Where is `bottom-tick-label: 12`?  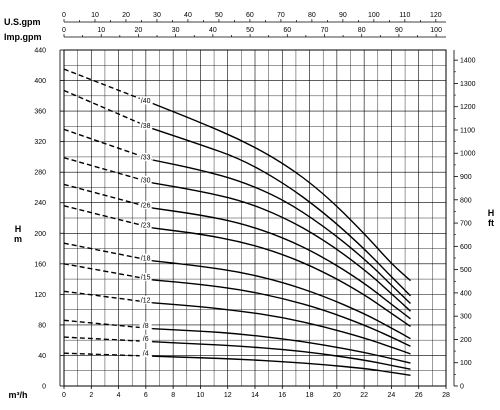
bottom-tick-label: 12 is located at coordinates (228, 395).